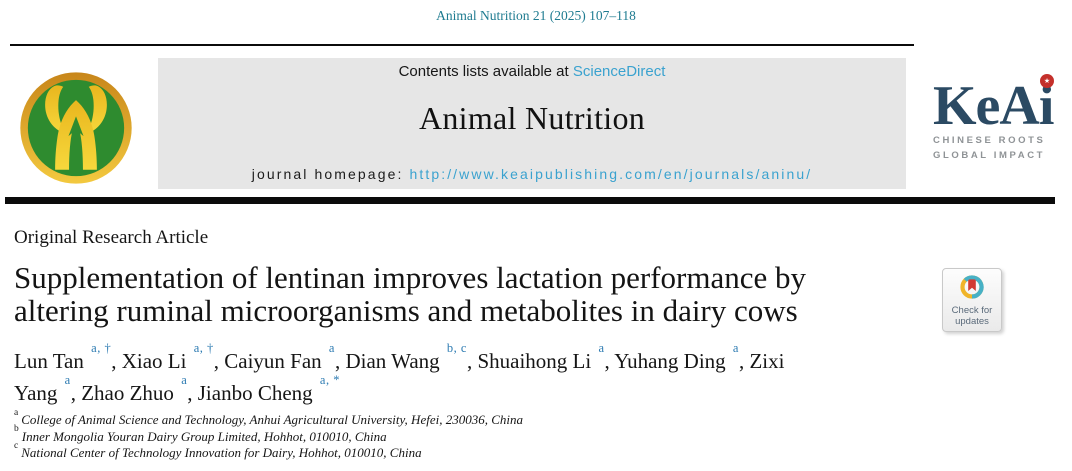  Describe the element at coordinates (329, 380) in the screenshot. I see `author-superscript: a, *` at that location.